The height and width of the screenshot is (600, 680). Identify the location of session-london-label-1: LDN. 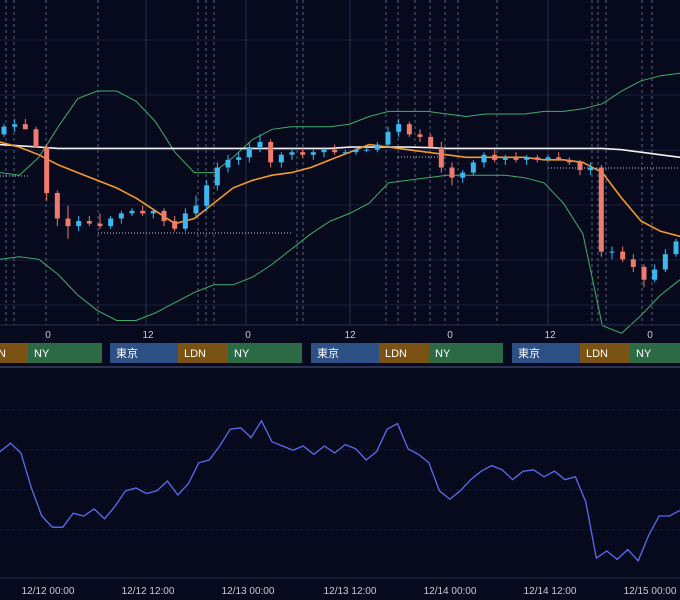
(195, 354).